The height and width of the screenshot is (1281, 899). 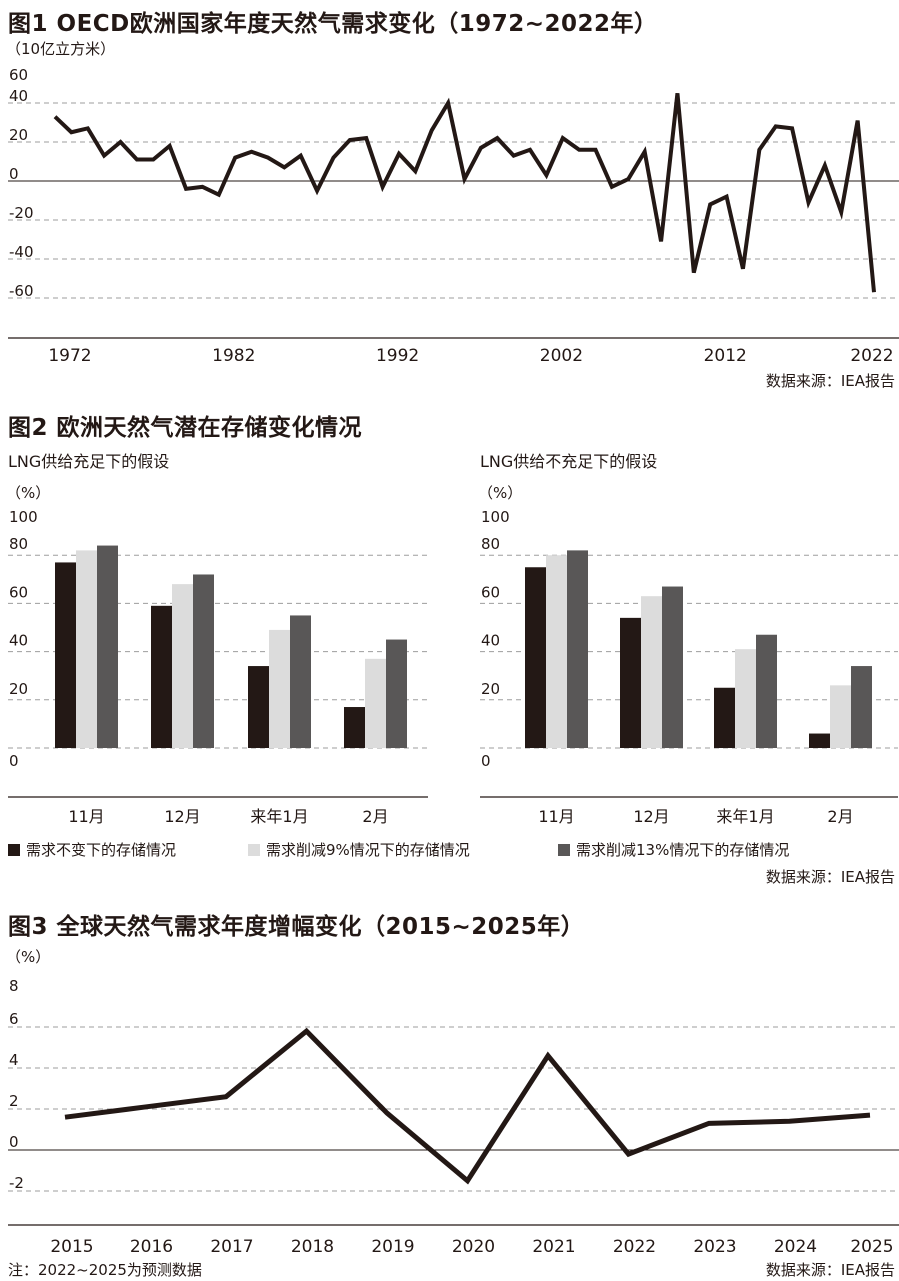 I want to click on fig3-x-tick-label: 2015, so click(x=71, y=1247).